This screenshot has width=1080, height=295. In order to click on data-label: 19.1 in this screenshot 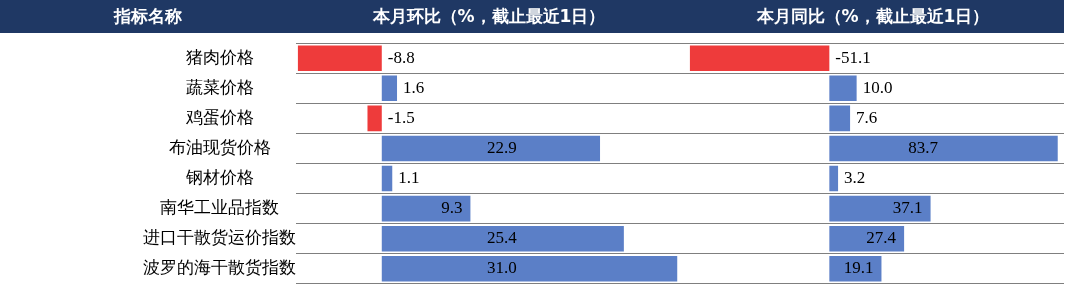, I will do `click(858, 268)`.